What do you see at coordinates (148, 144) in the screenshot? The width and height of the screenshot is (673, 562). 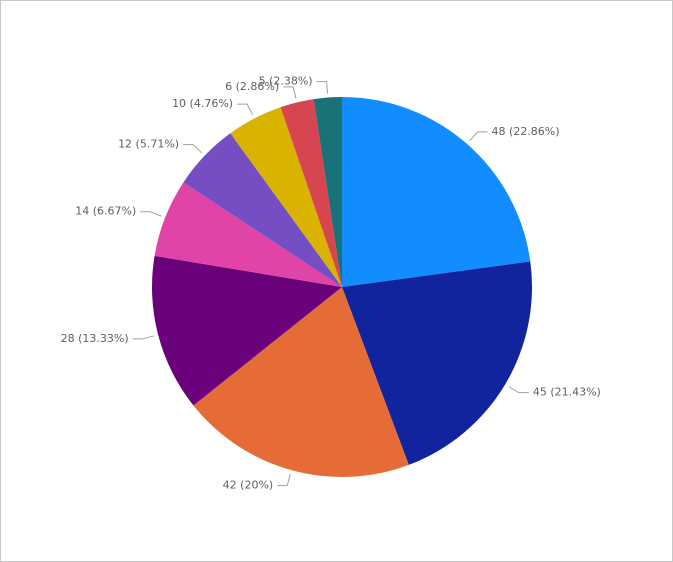 I see `data-label: 12 (5.71%)` at bounding box center [148, 144].